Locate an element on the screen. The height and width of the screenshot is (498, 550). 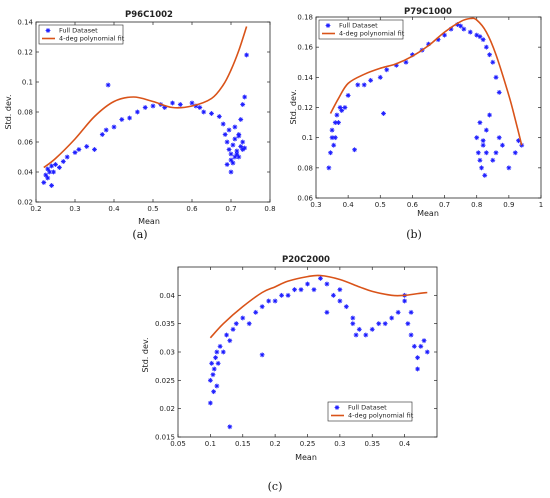
chart-c-xlabel: Mean is located at coordinates (306, 457).